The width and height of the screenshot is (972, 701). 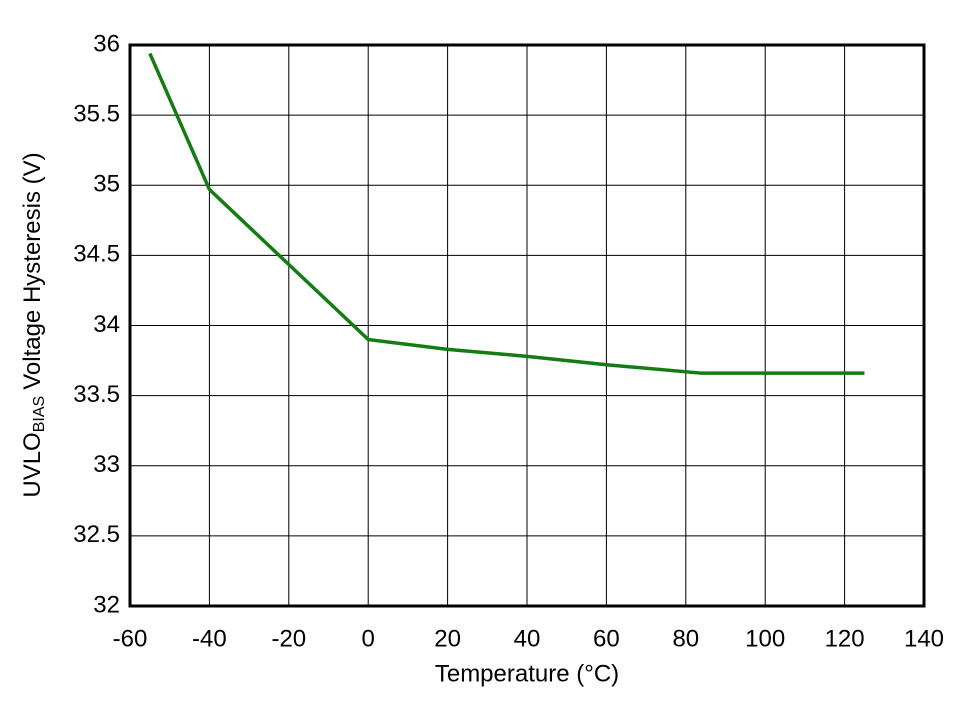 I want to click on y-axis-label-sub: BIAS, so click(x=39, y=414).